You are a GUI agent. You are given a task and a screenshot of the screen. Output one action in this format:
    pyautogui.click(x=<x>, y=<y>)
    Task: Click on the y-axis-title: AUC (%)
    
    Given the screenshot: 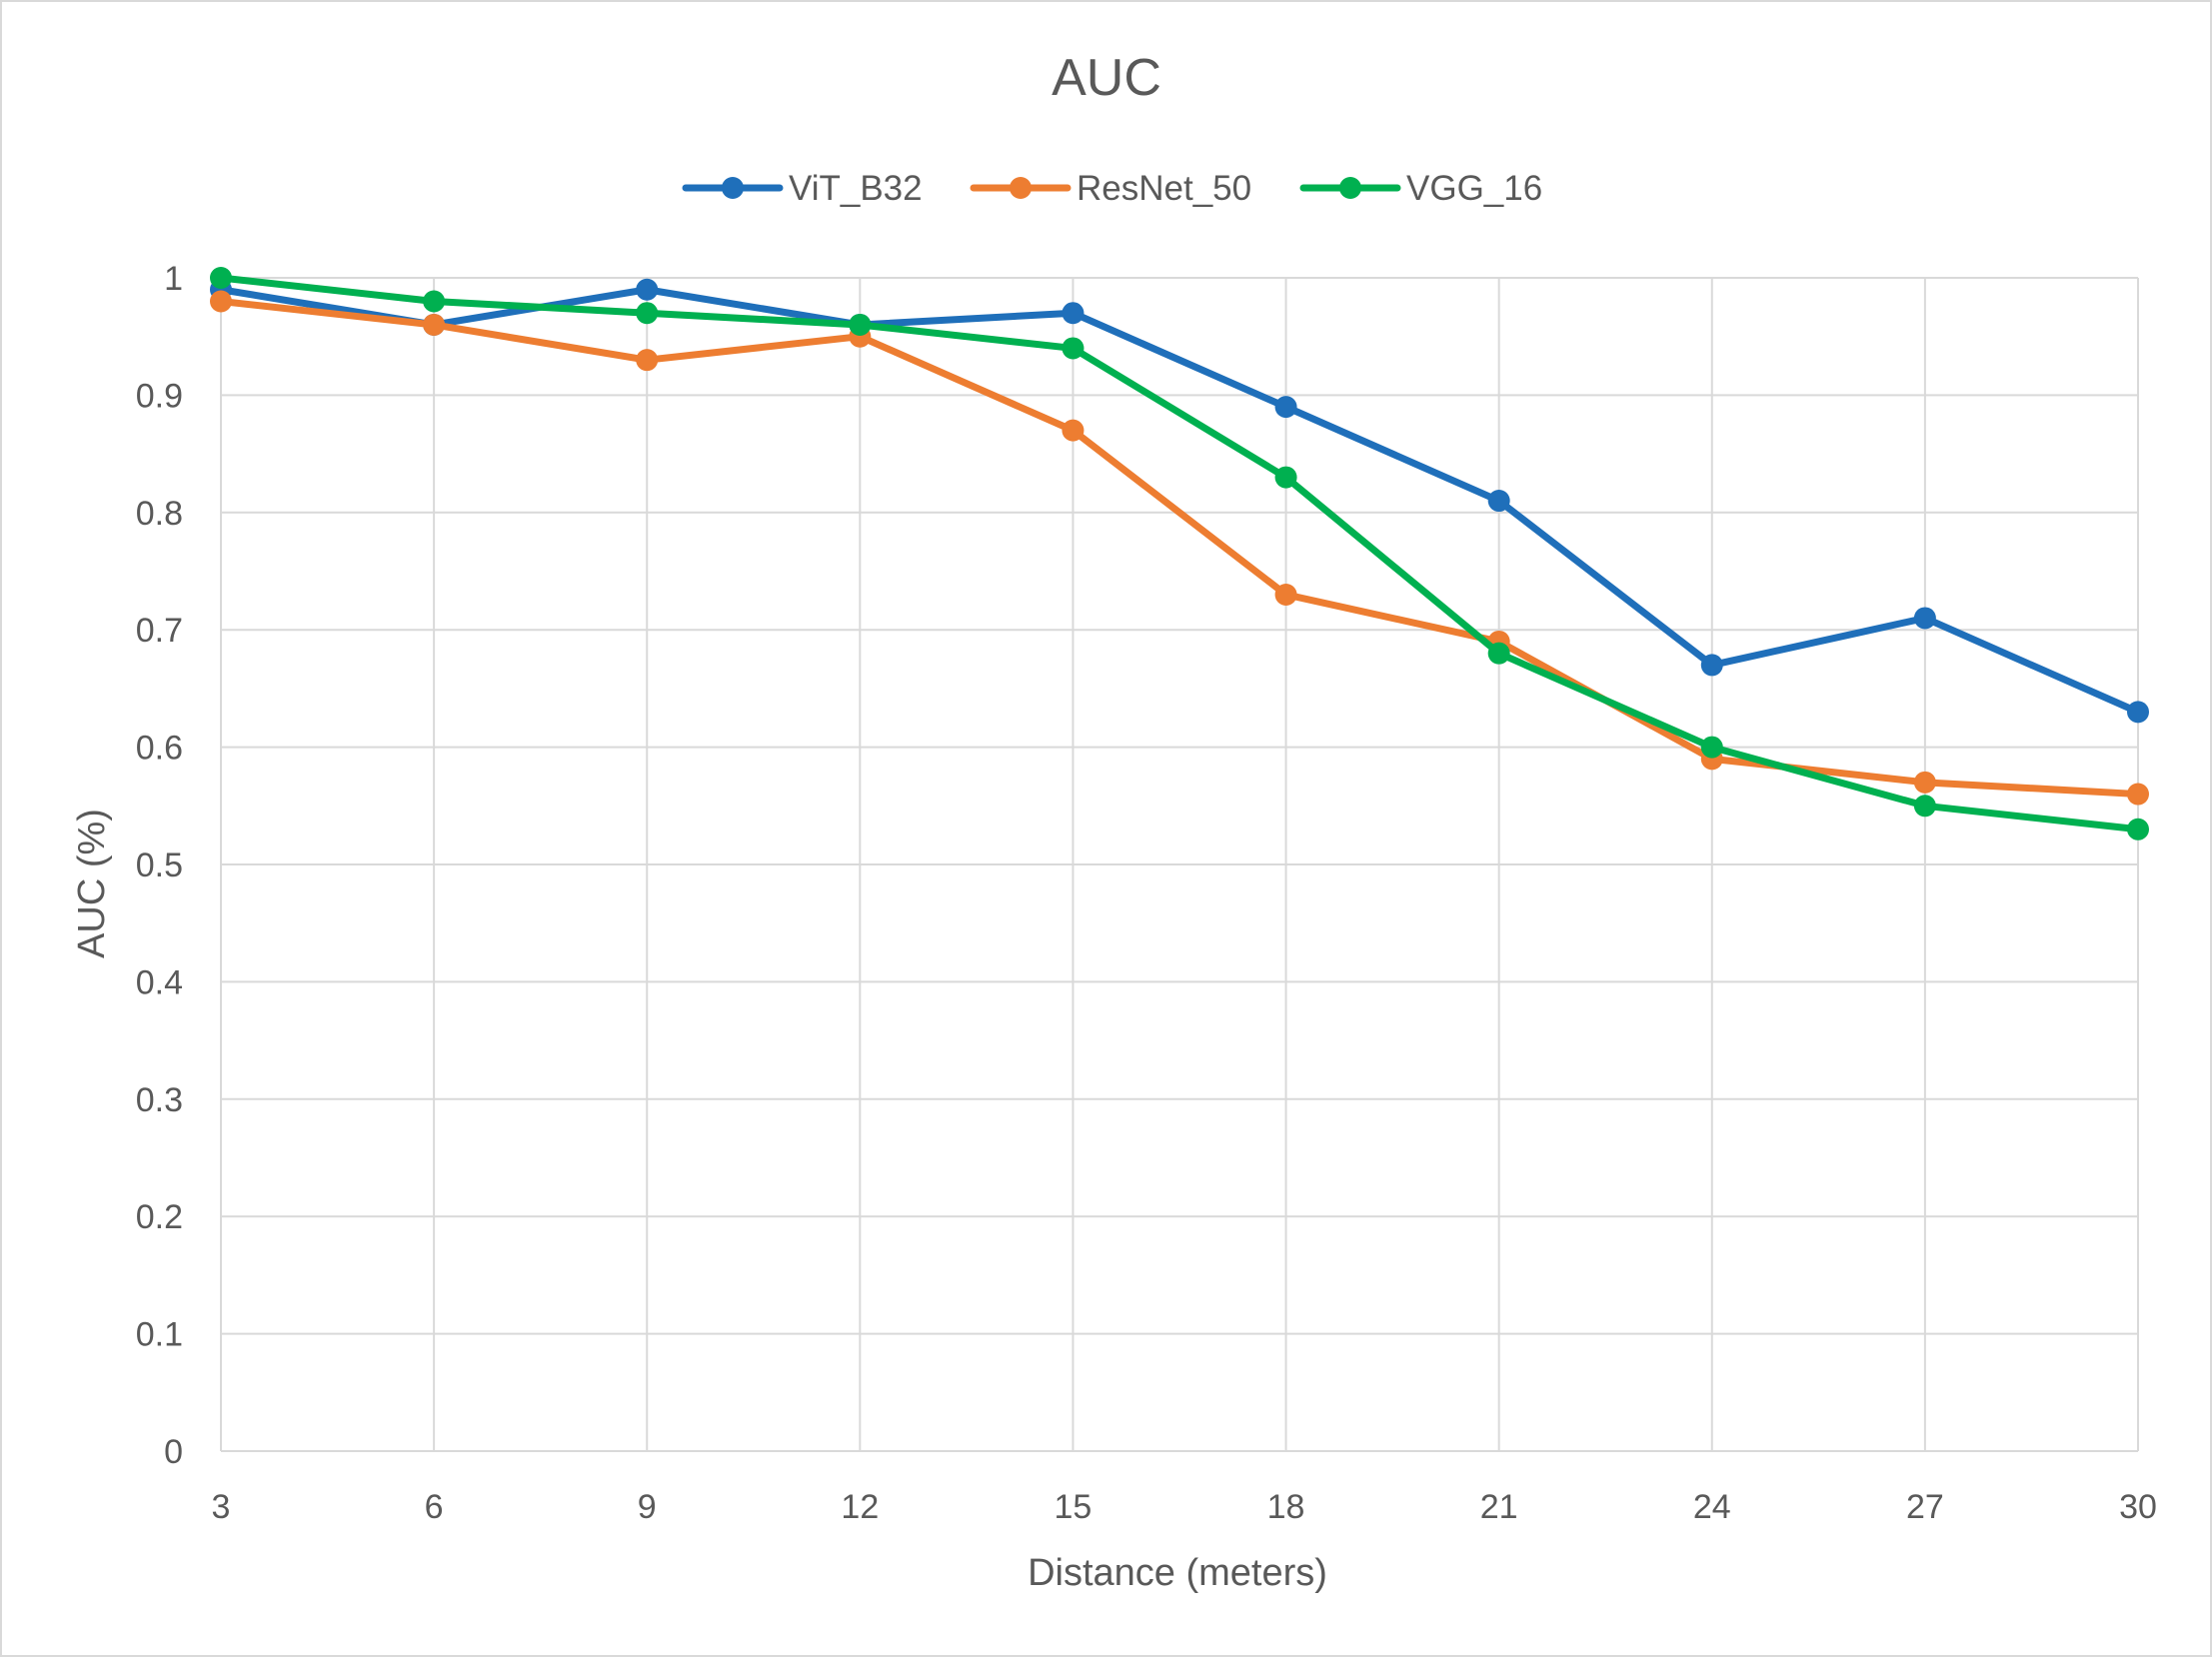 What is the action you would take?
    pyautogui.click(x=92, y=883)
    